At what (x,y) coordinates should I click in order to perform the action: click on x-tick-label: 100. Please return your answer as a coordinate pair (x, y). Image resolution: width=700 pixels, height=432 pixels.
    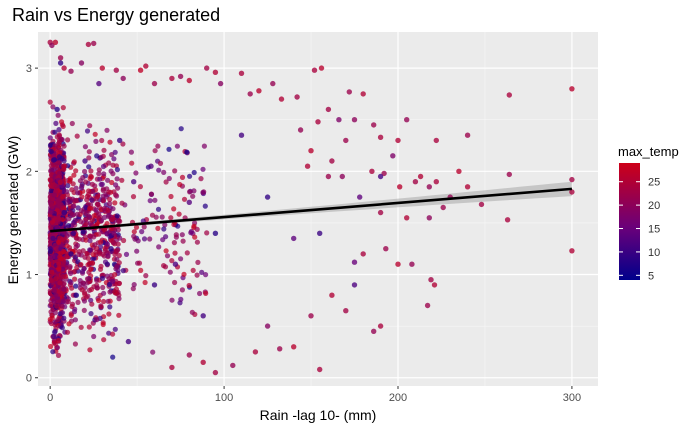
    Looking at the image, I should click on (224, 398).